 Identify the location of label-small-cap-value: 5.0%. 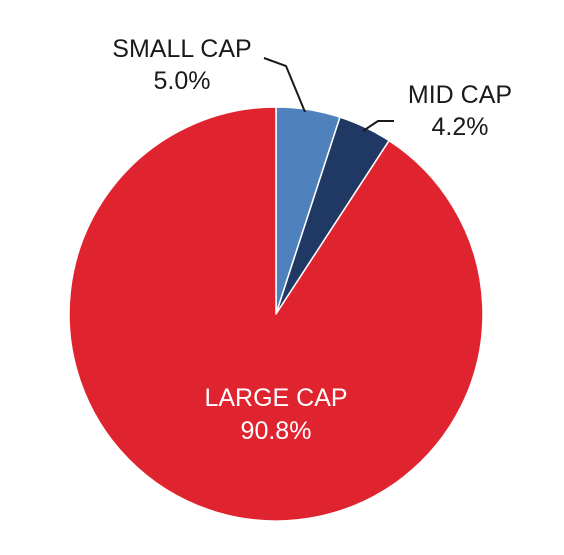
(182, 81).